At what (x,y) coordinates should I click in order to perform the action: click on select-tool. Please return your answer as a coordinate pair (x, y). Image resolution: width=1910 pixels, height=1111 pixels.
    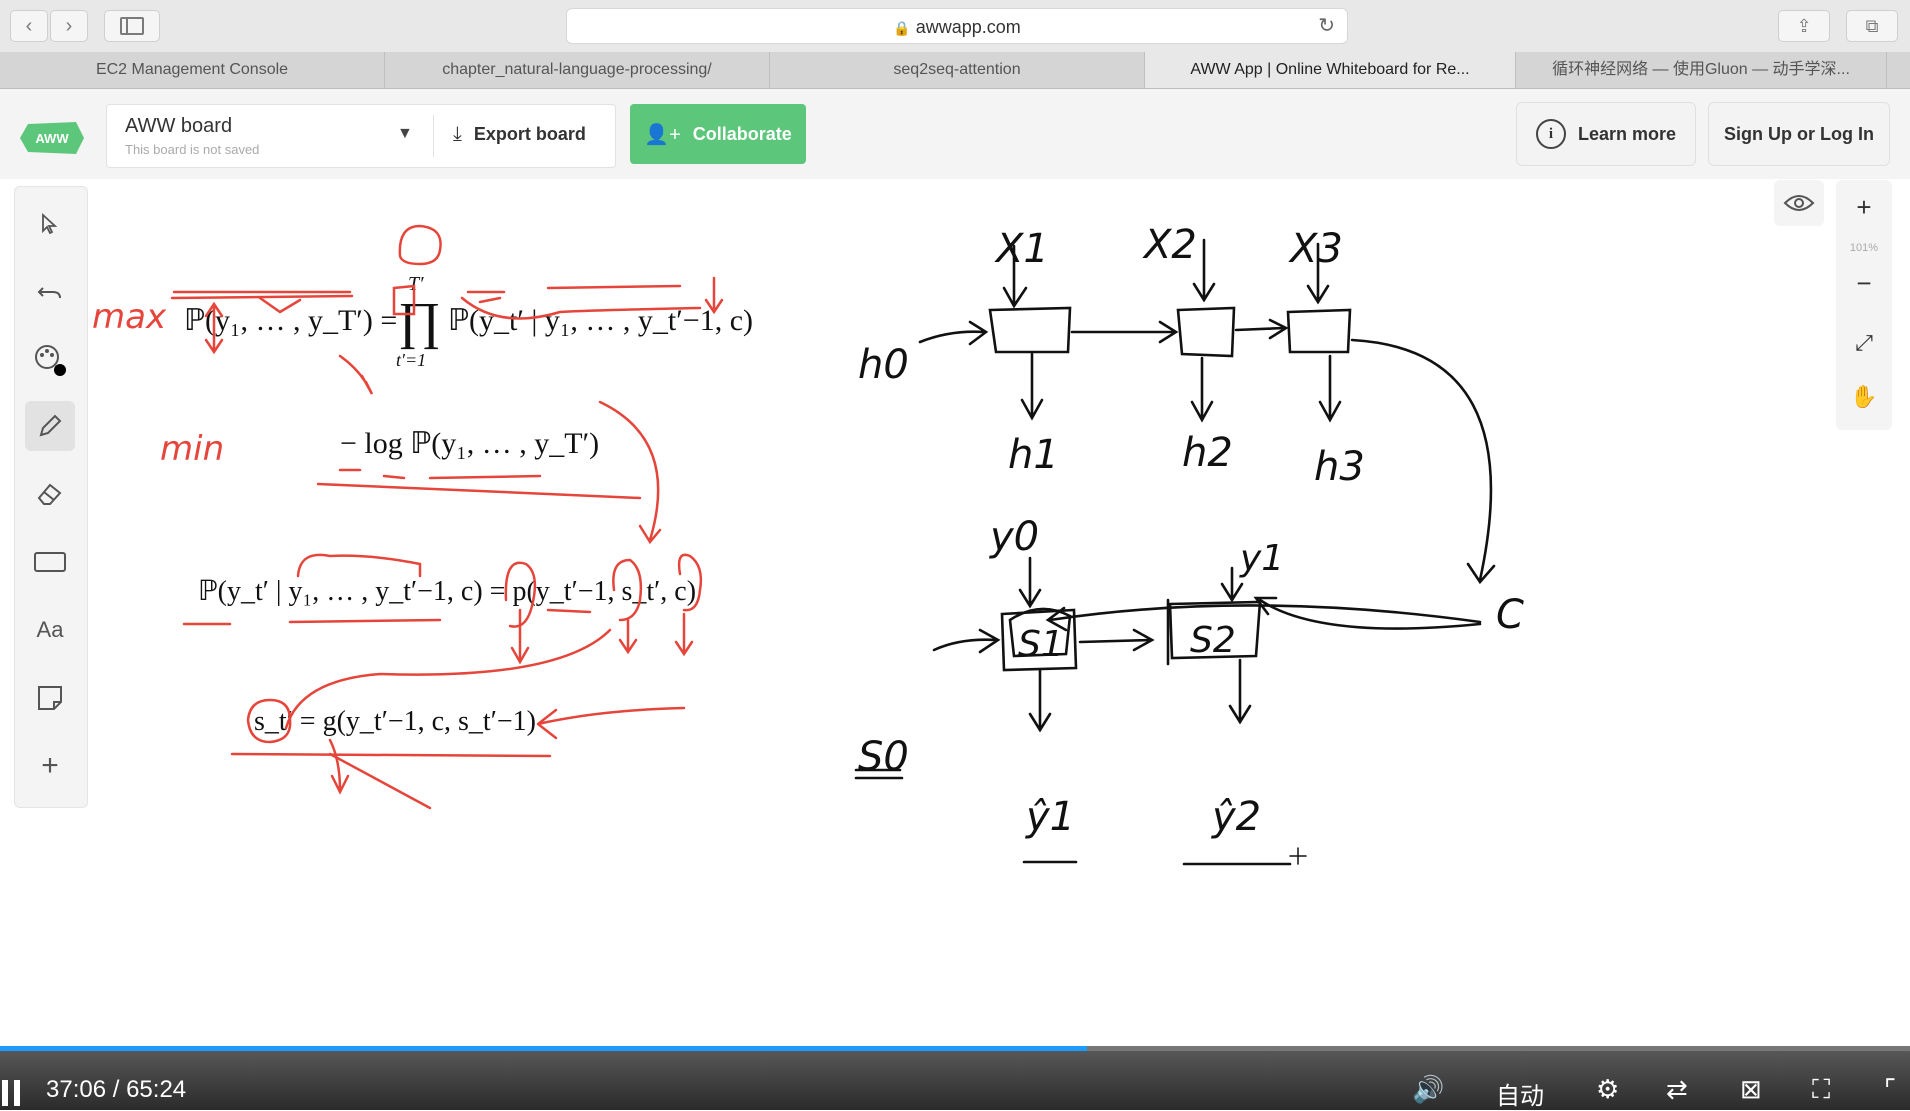
    Looking at the image, I should click on (50, 224).